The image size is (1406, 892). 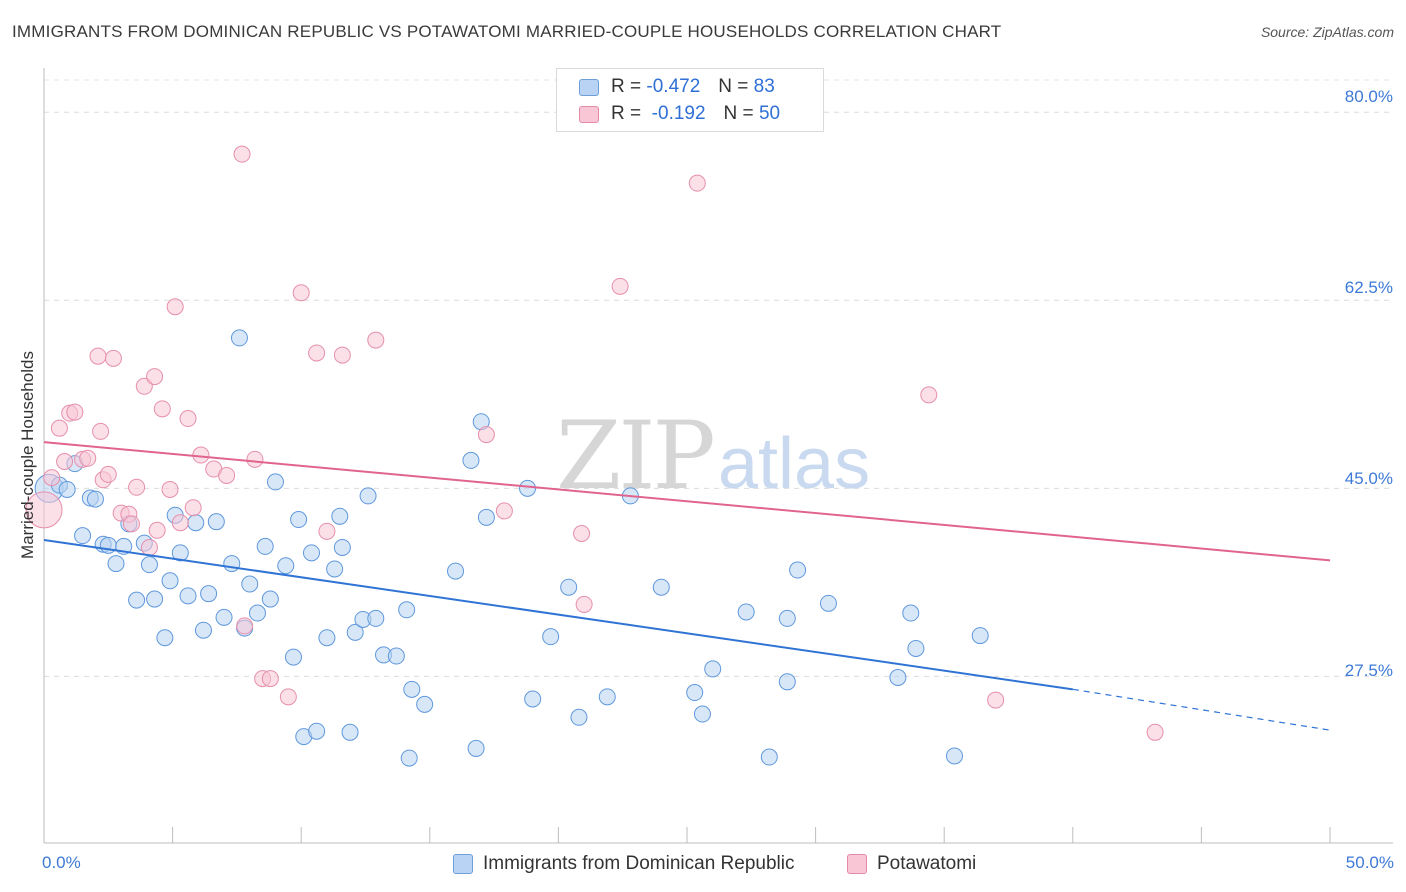 What do you see at coordinates (558, 614) in the screenshot?
I see `trend-line-dominican` at bounding box center [558, 614].